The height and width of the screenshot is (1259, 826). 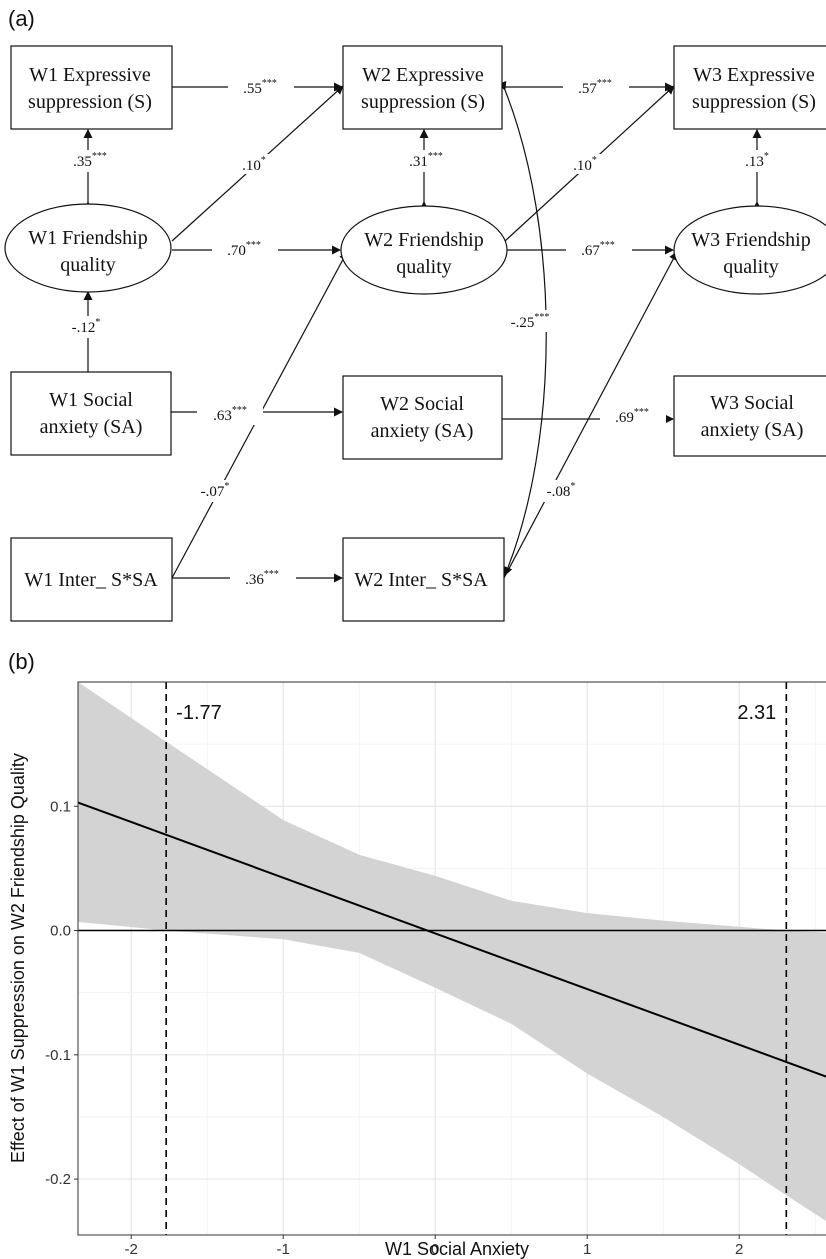 What do you see at coordinates (754, 102) in the screenshot?
I see `node-w3-es-line2: suppression (S)` at bounding box center [754, 102].